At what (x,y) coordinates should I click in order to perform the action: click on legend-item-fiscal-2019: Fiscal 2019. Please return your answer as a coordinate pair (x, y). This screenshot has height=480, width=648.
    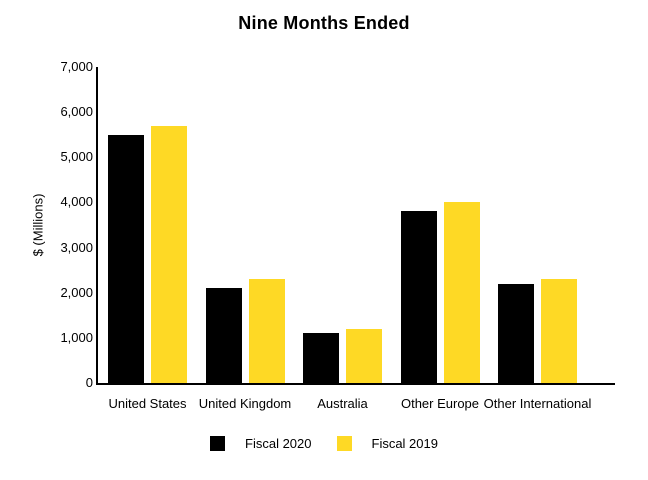
    Looking at the image, I should click on (387, 443).